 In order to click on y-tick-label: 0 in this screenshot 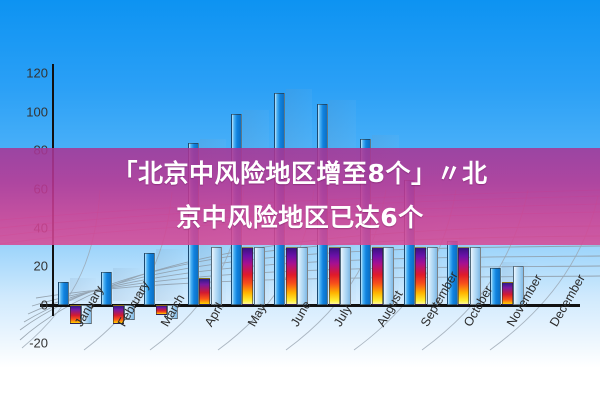, I will do `click(44, 305)`.